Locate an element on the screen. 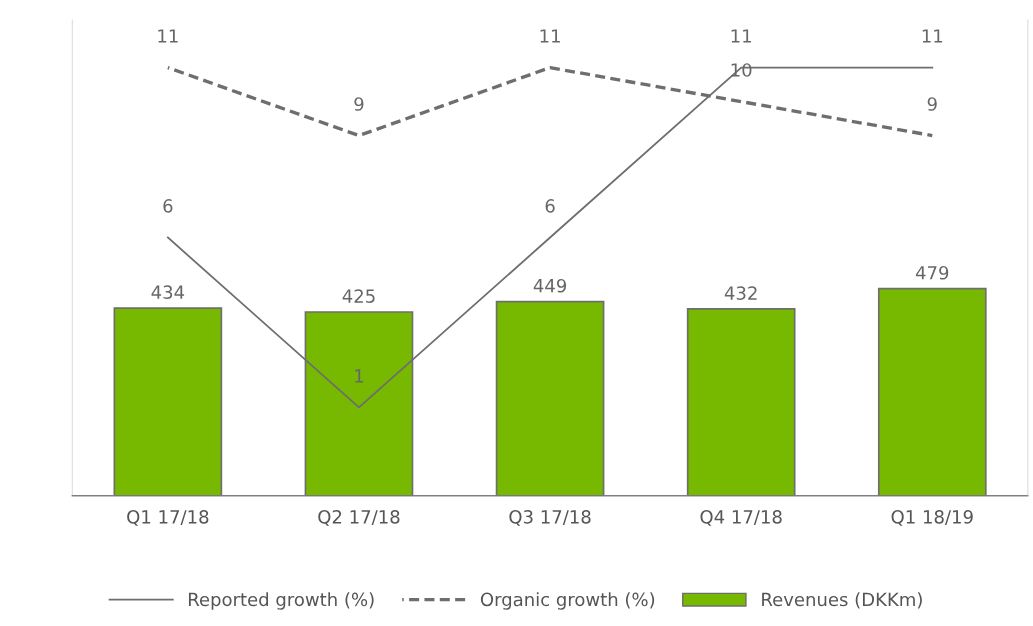  data-label: 432 is located at coordinates (740, 293).